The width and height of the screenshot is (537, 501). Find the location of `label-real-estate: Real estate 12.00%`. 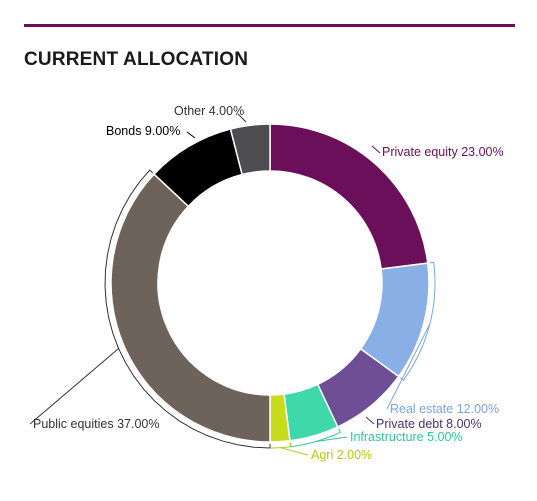

label-real-estate: Real estate 12.00% is located at coordinates (444, 409).